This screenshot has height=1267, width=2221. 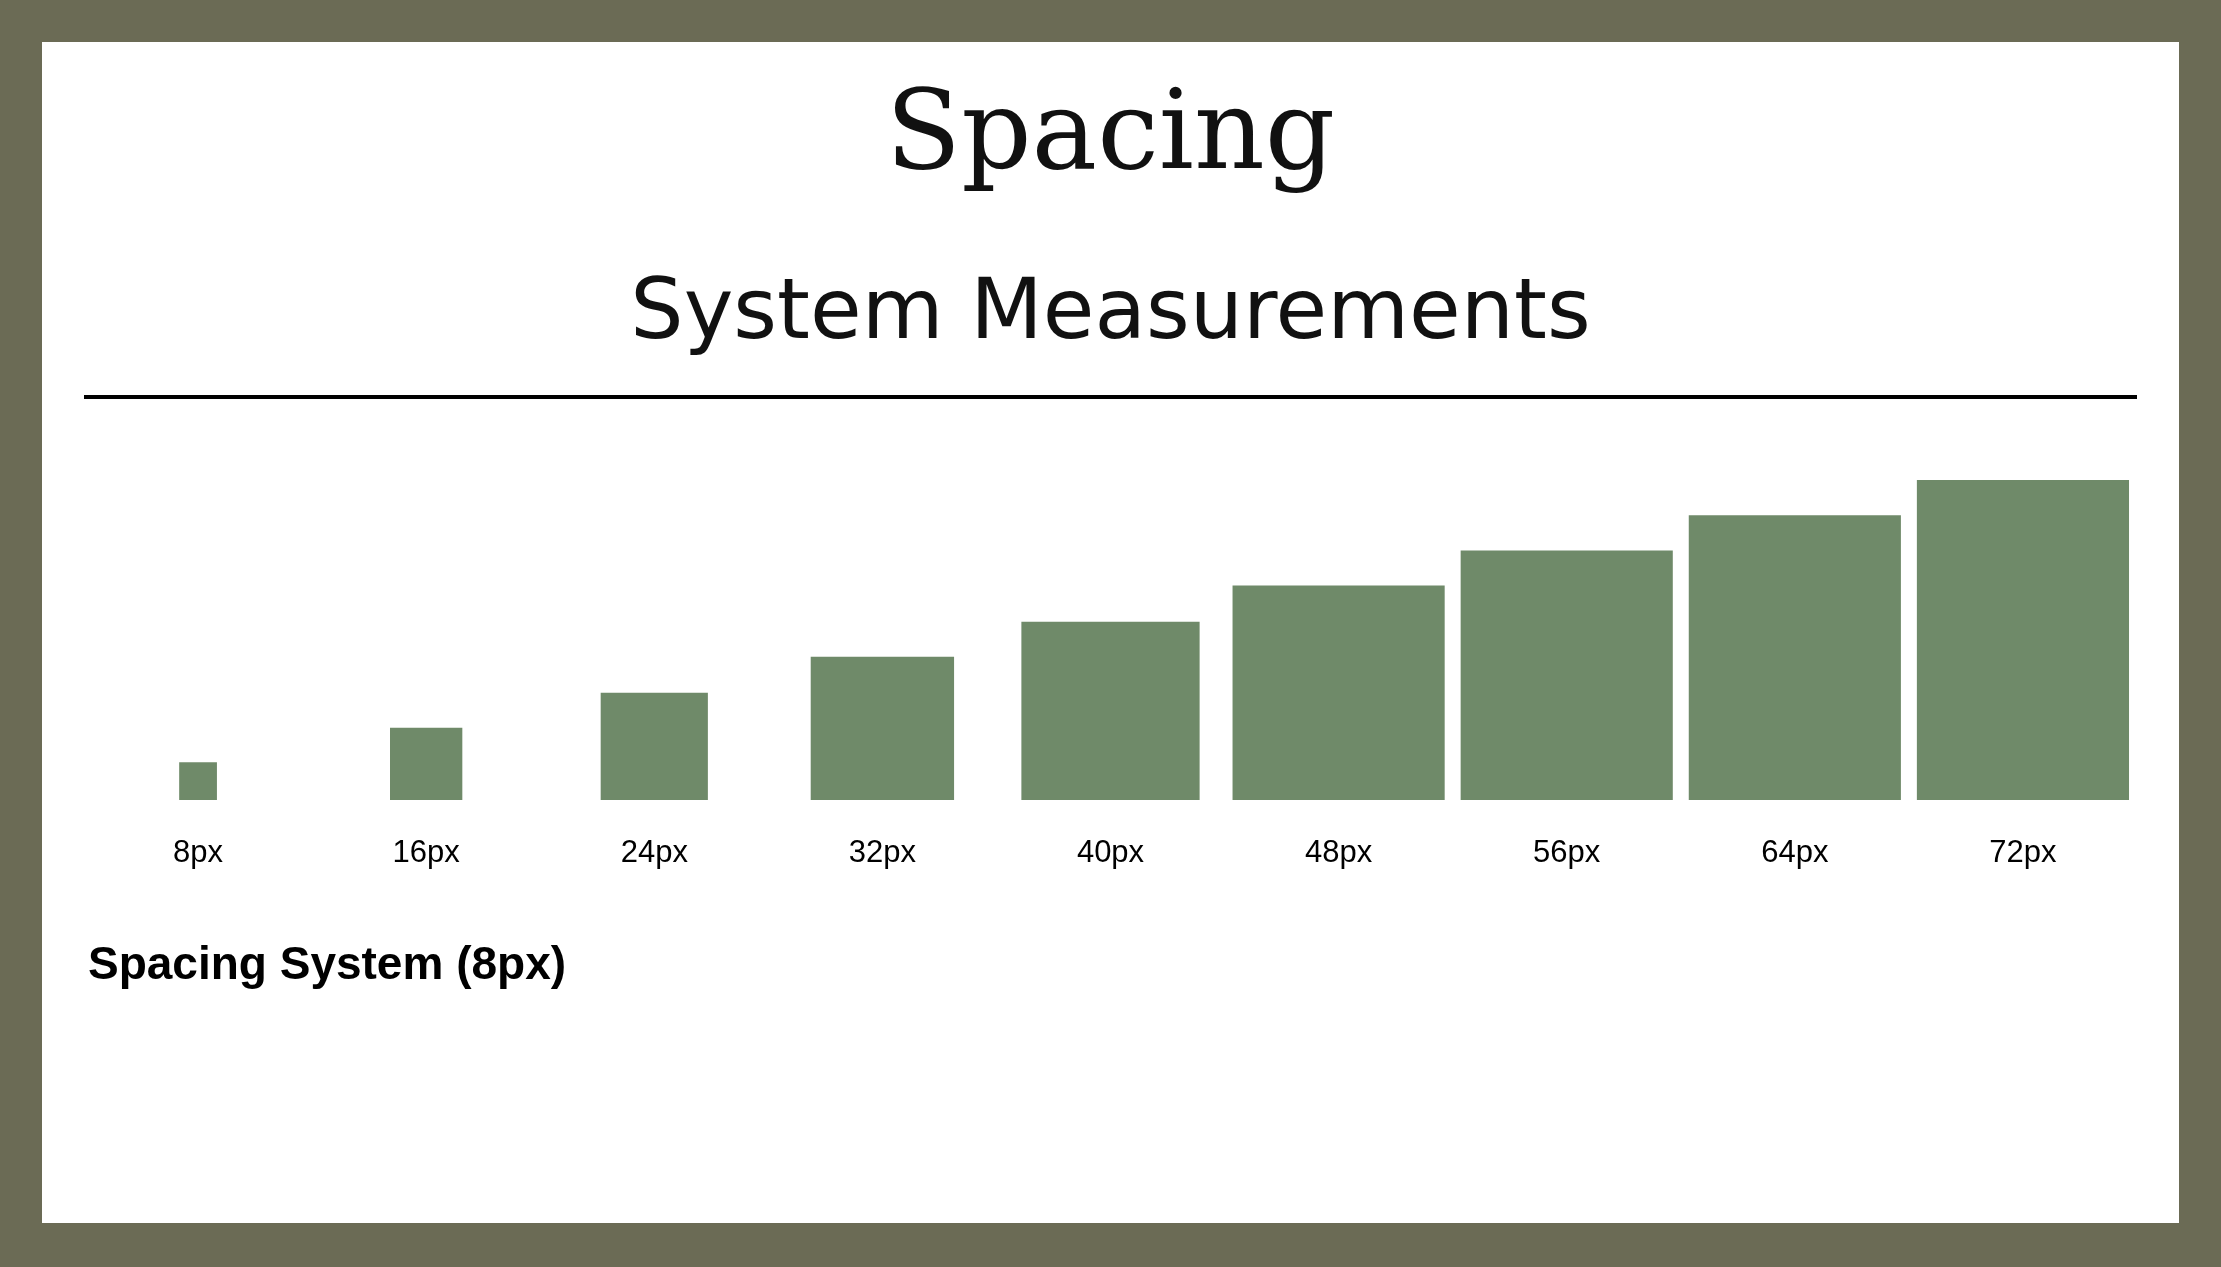 I want to click on x-tick-label: 32px, so click(x=882, y=851).